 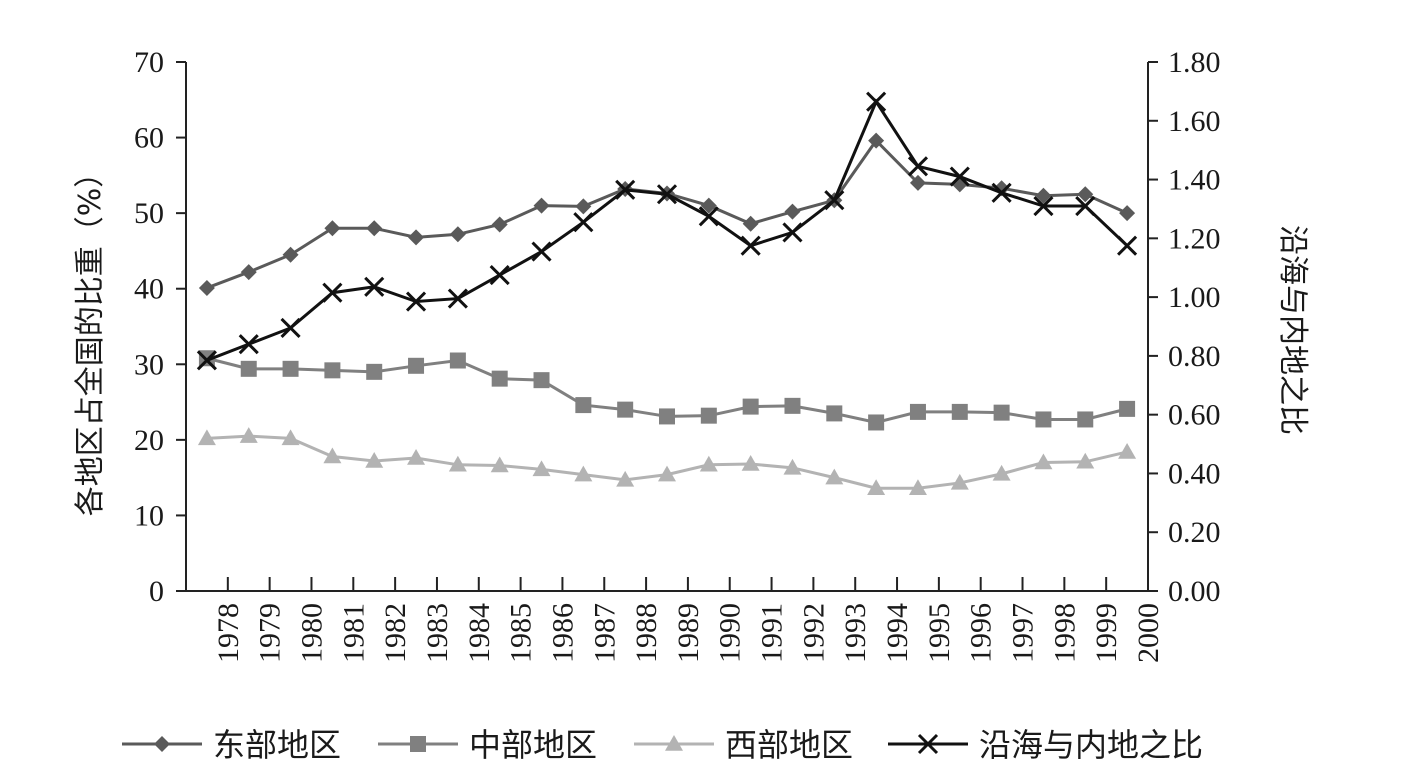 What do you see at coordinates (228, 633) in the screenshot?
I see `x-tick-label: 1978` at bounding box center [228, 633].